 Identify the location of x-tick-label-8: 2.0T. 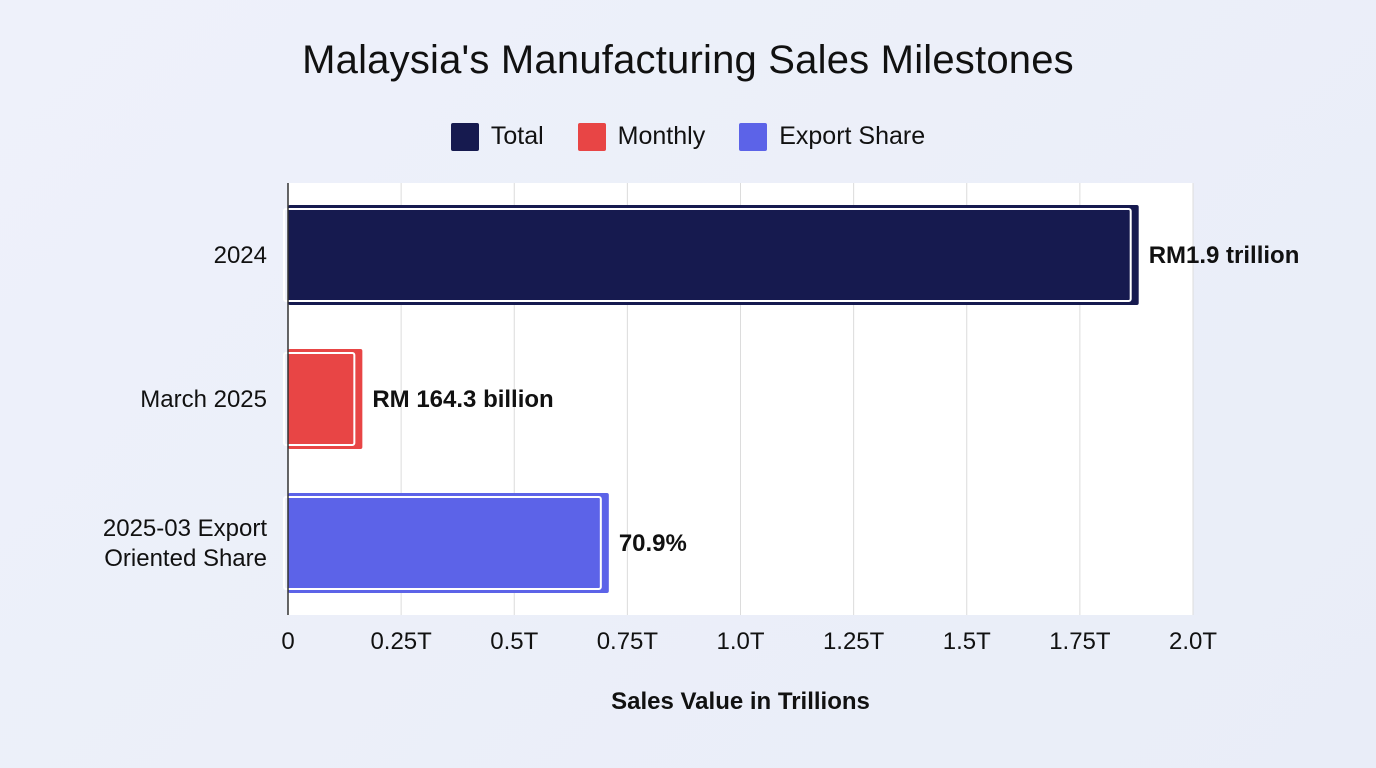
(1193, 641).